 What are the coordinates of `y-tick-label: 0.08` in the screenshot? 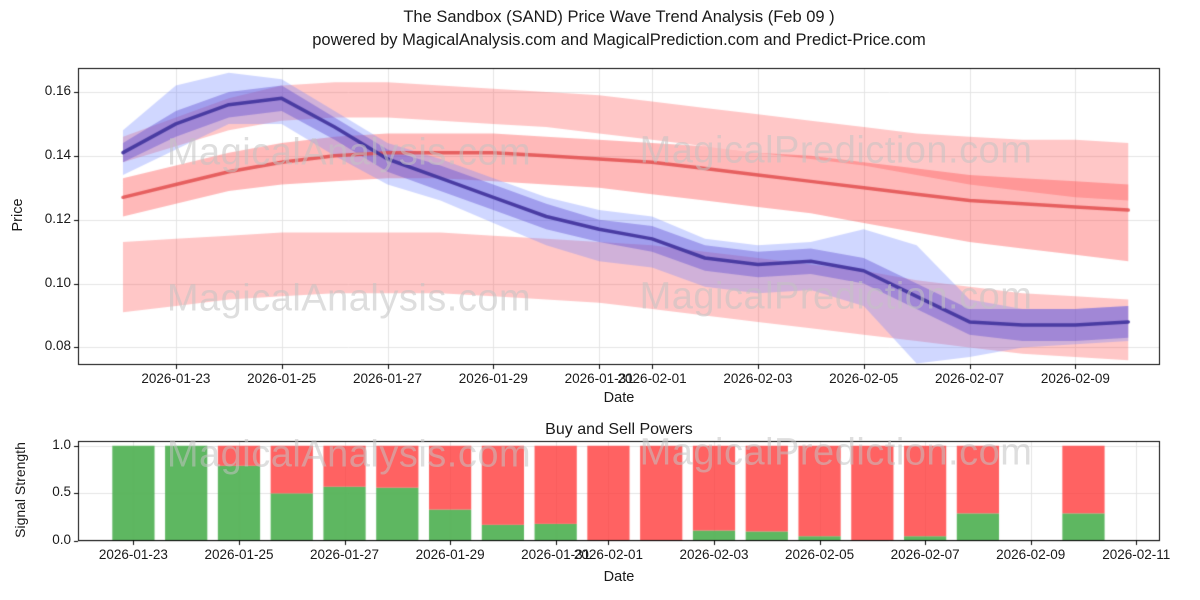 It's located at (57, 346).